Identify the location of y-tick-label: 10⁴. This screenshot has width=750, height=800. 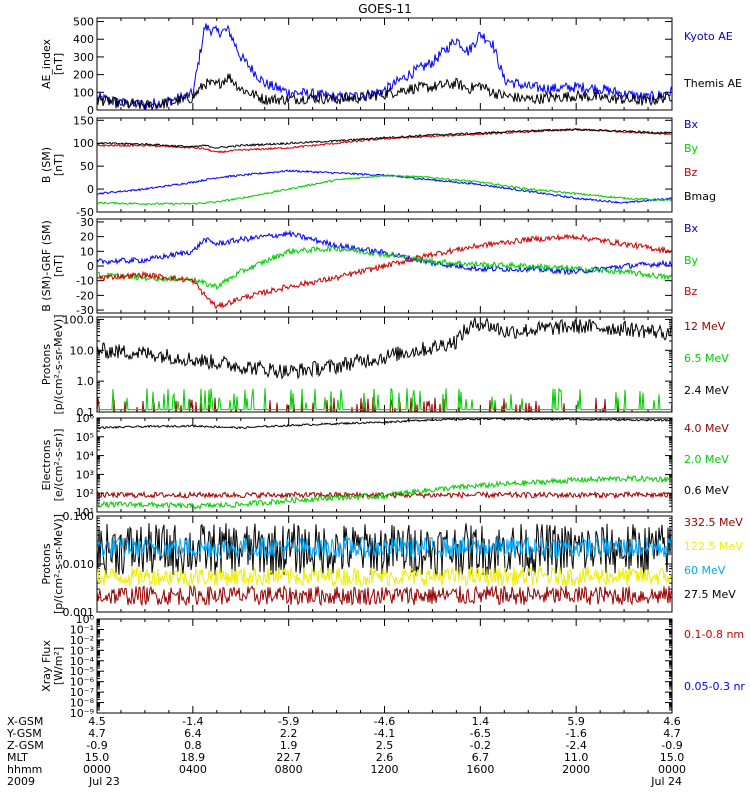
(85, 456).